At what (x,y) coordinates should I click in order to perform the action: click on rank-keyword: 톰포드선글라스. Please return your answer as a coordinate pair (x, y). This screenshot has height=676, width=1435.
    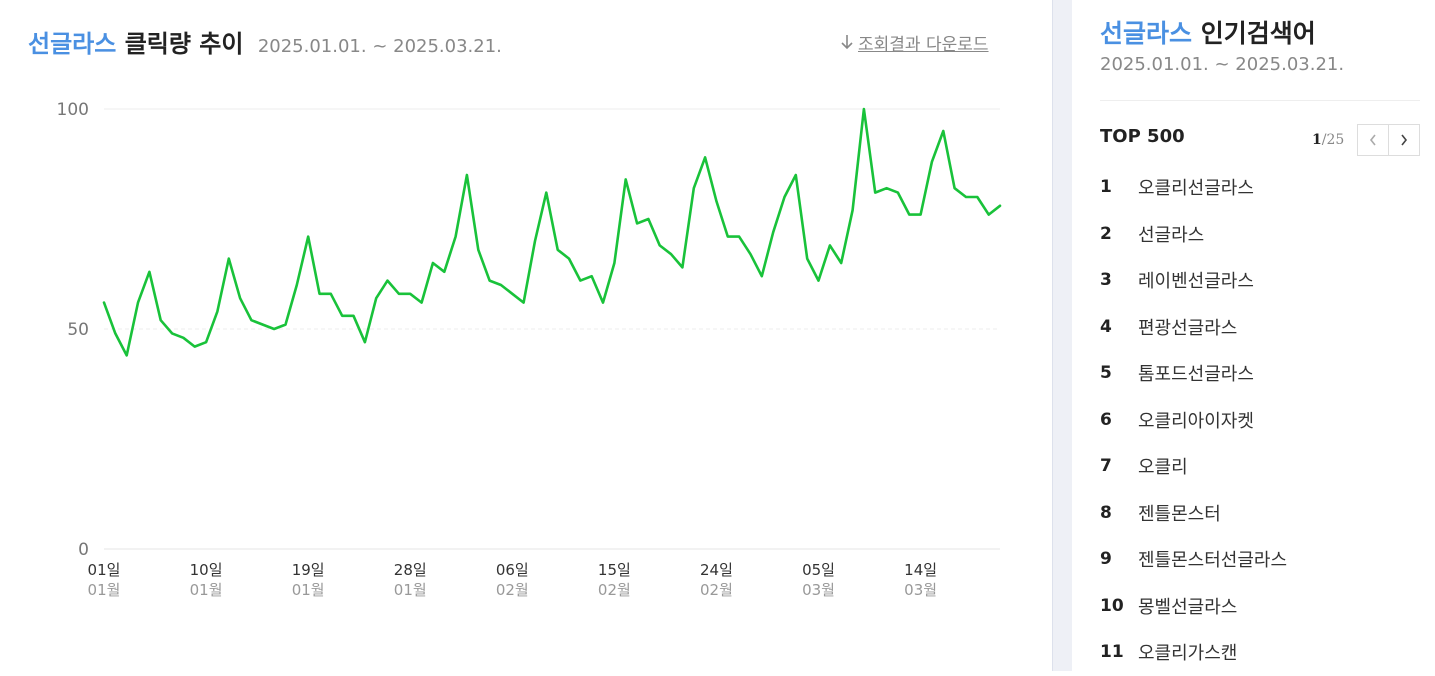
    Looking at the image, I should click on (1196, 375).